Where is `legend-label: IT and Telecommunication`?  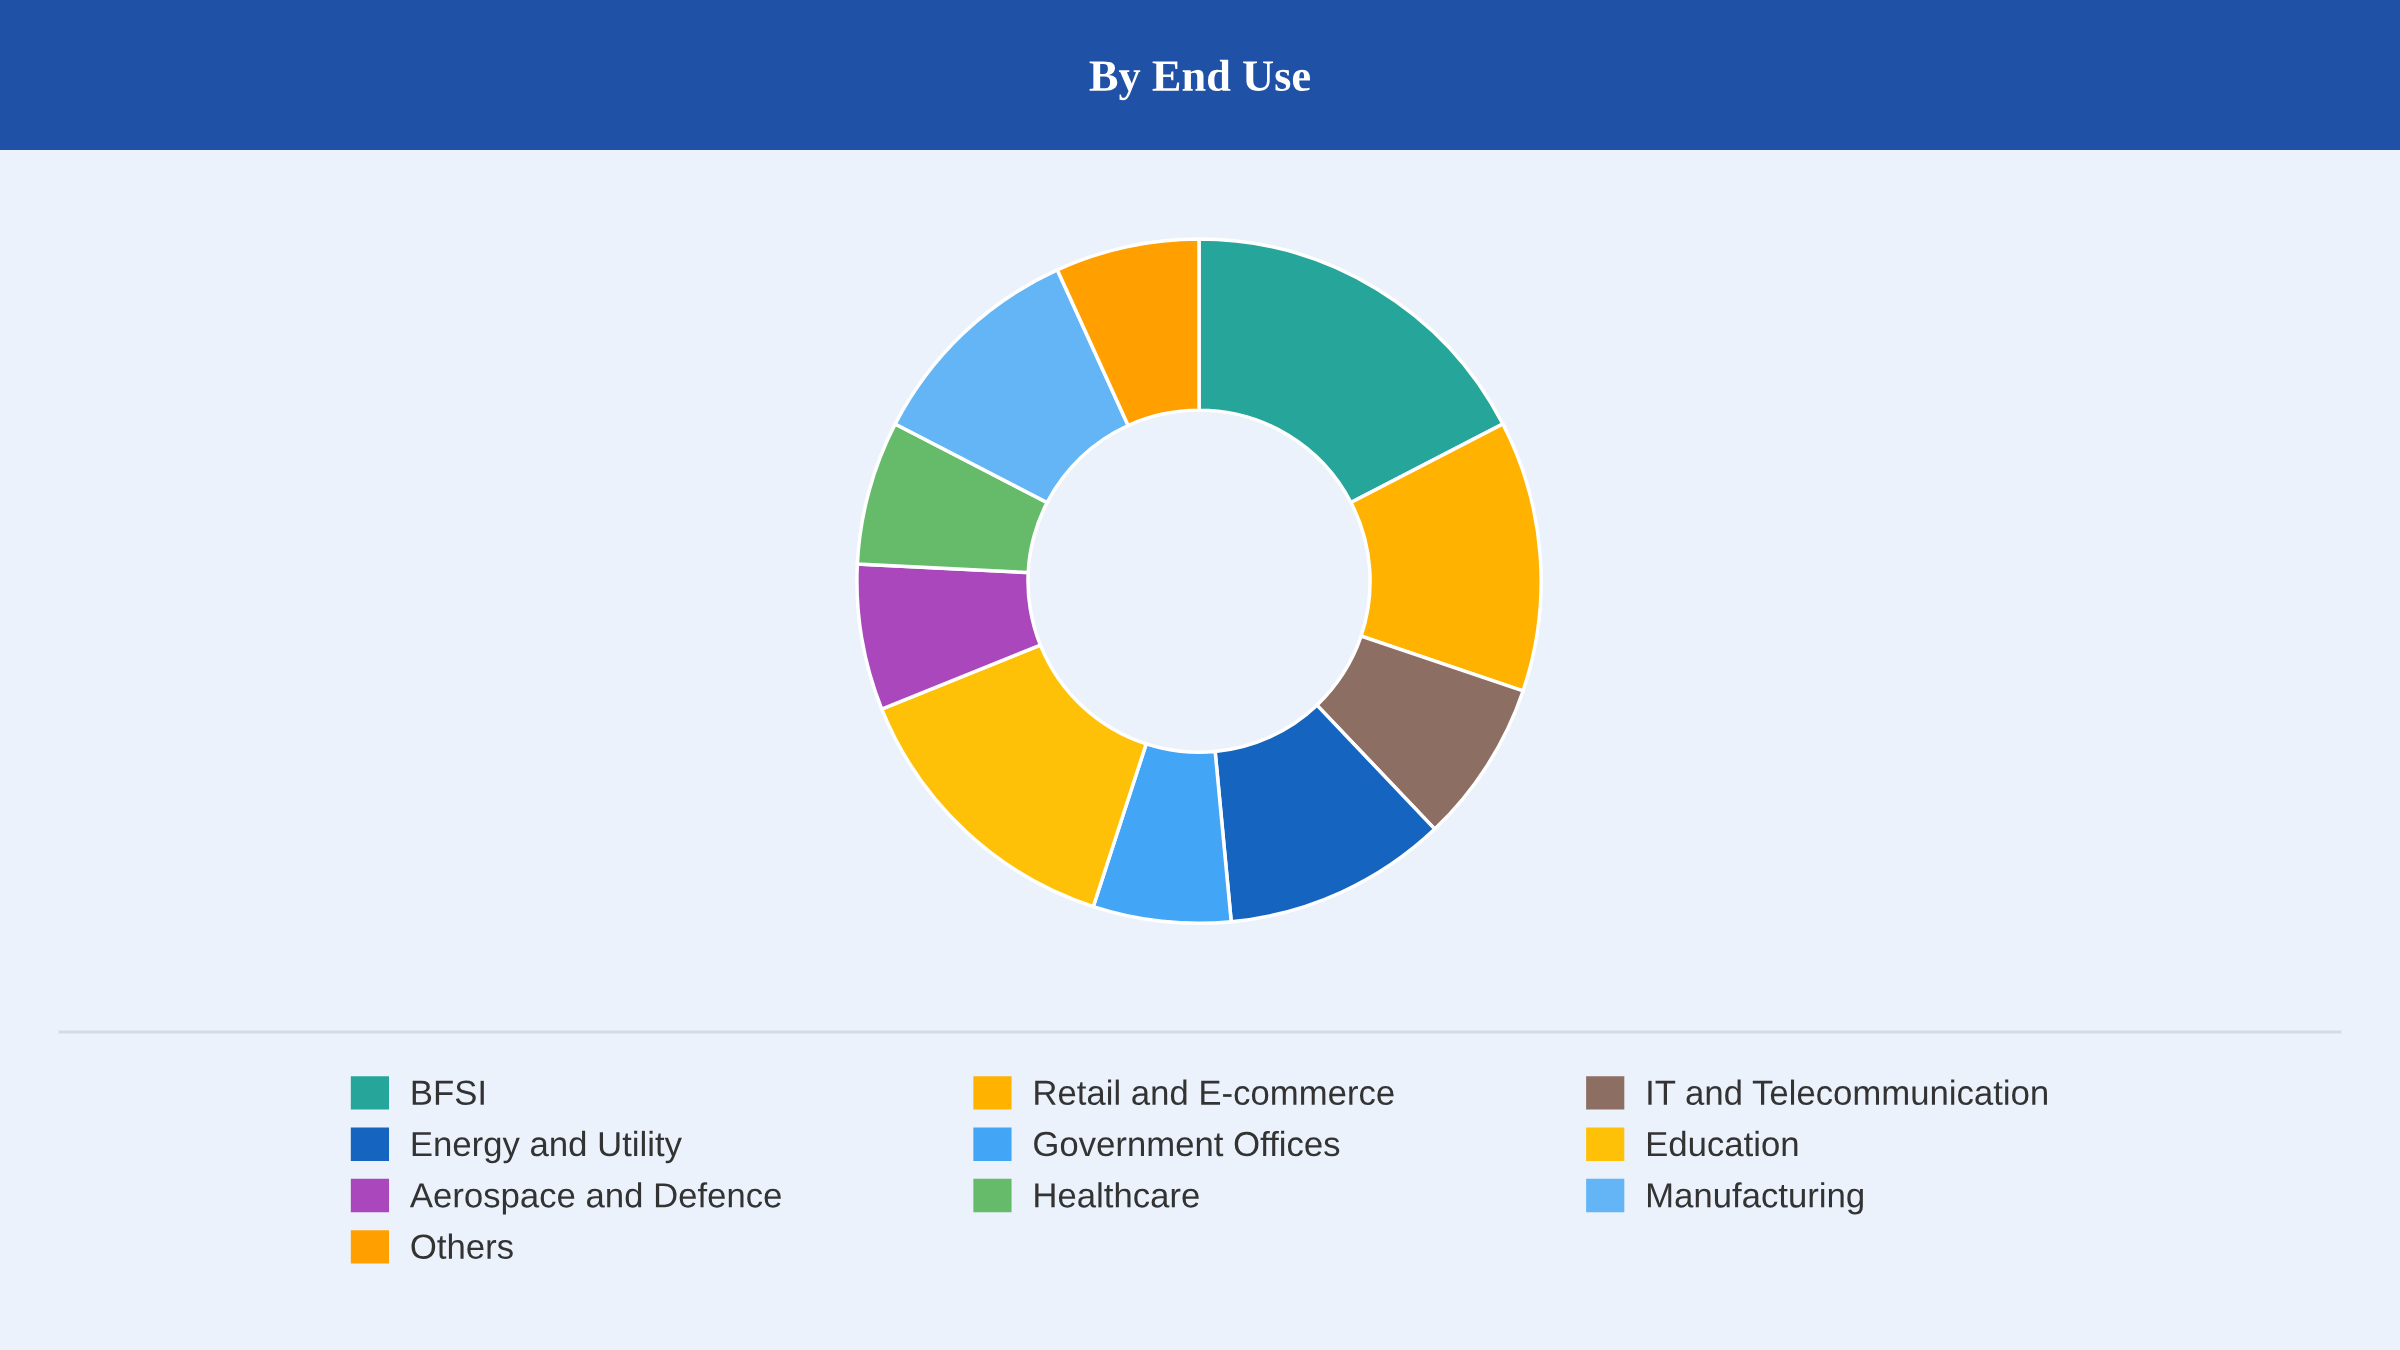 legend-label: IT and Telecommunication is located at coordinates (1847, 1092).